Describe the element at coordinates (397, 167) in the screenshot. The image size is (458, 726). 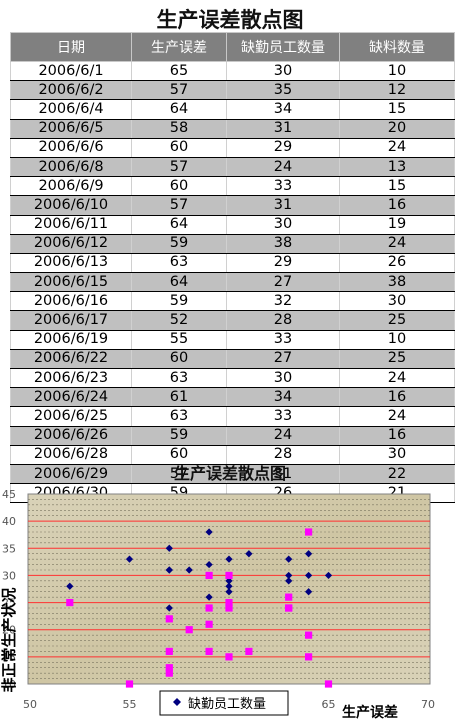
I see `table-cell: 13` at that location.